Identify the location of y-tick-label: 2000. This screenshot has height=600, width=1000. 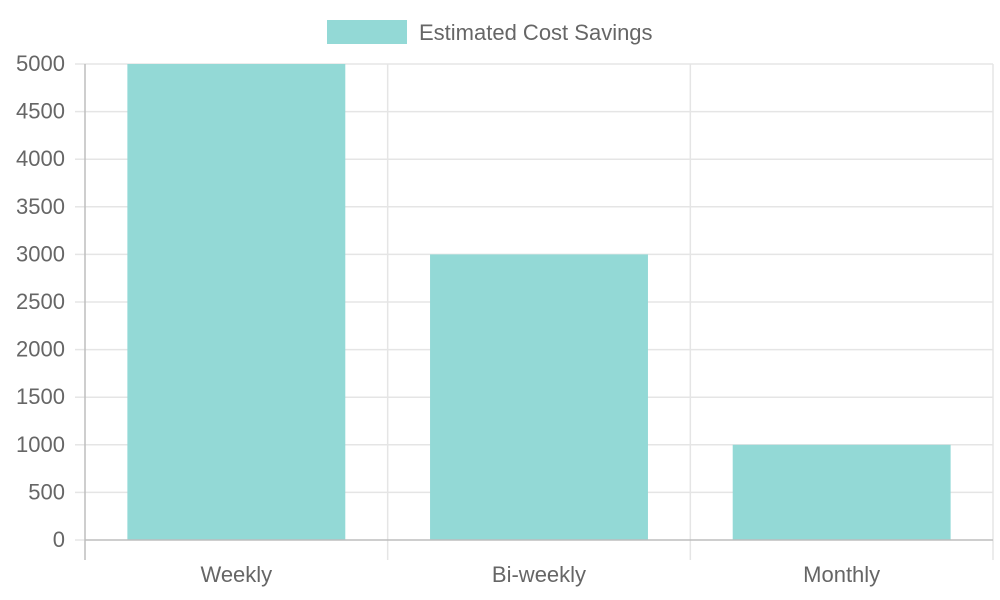
(40, 349).